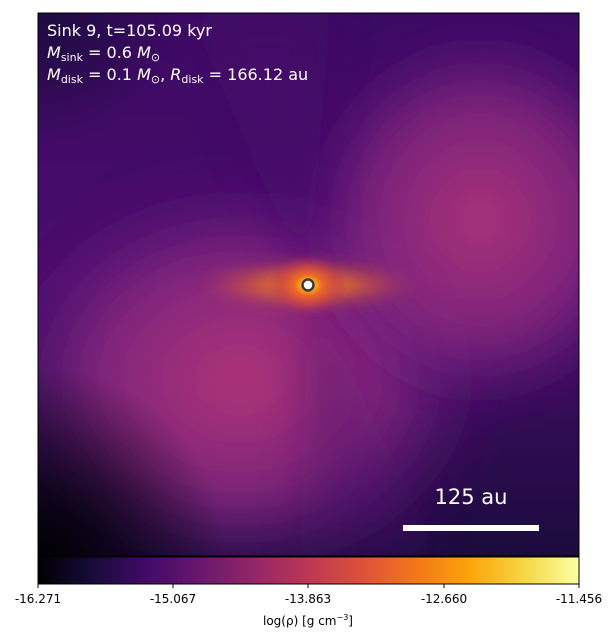  What do you see at coordinates (144, 74) in the screenshot?
I see `msun-symbol-2: M` at bounding box center [144, 74].